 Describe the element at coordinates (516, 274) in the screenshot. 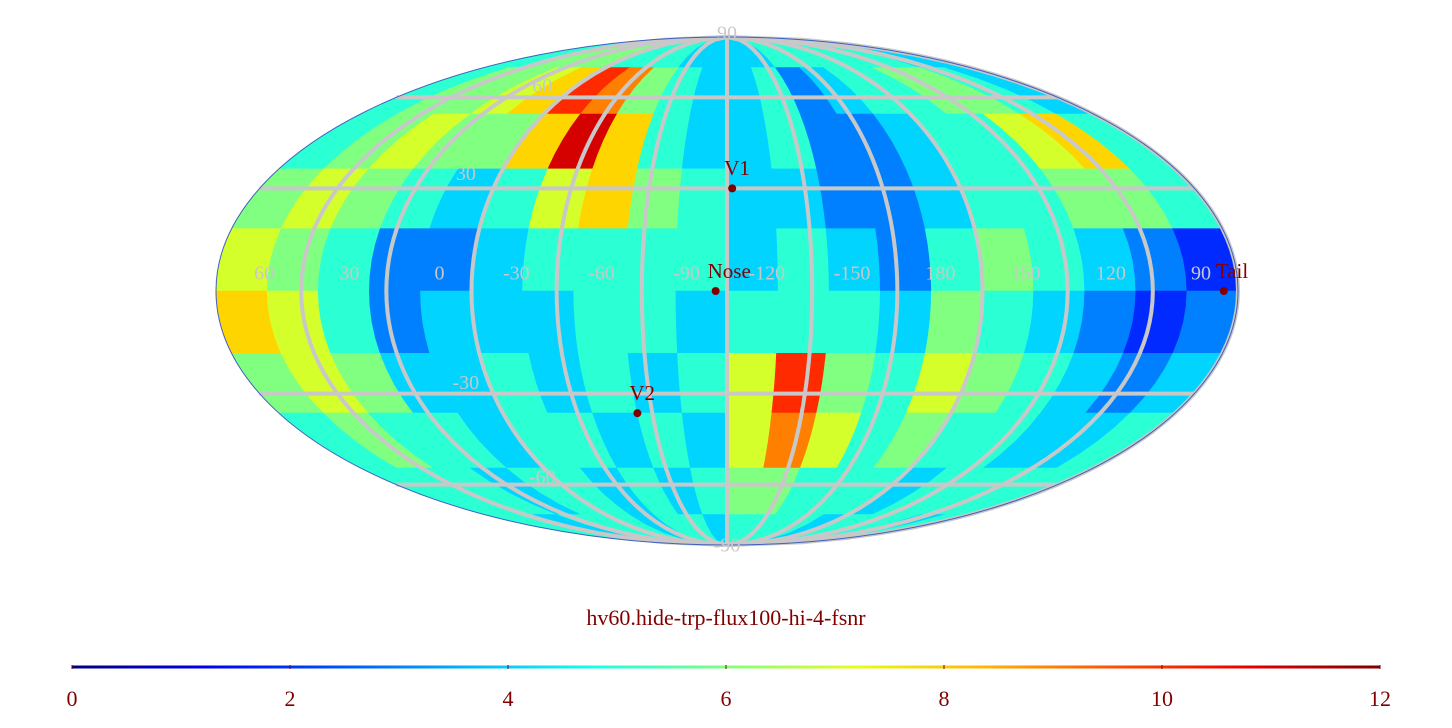

I see `lon-tick-label: -30` at that location.